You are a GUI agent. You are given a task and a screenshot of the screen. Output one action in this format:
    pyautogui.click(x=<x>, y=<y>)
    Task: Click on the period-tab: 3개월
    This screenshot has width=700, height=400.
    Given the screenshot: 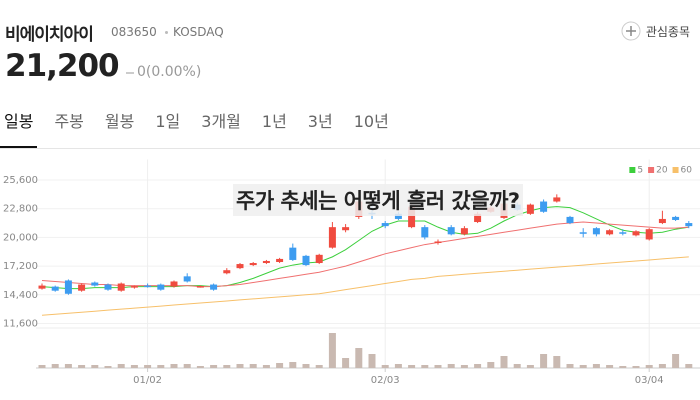 What is the action you would take?
    pyautogui.click(x=221, y=121)
    